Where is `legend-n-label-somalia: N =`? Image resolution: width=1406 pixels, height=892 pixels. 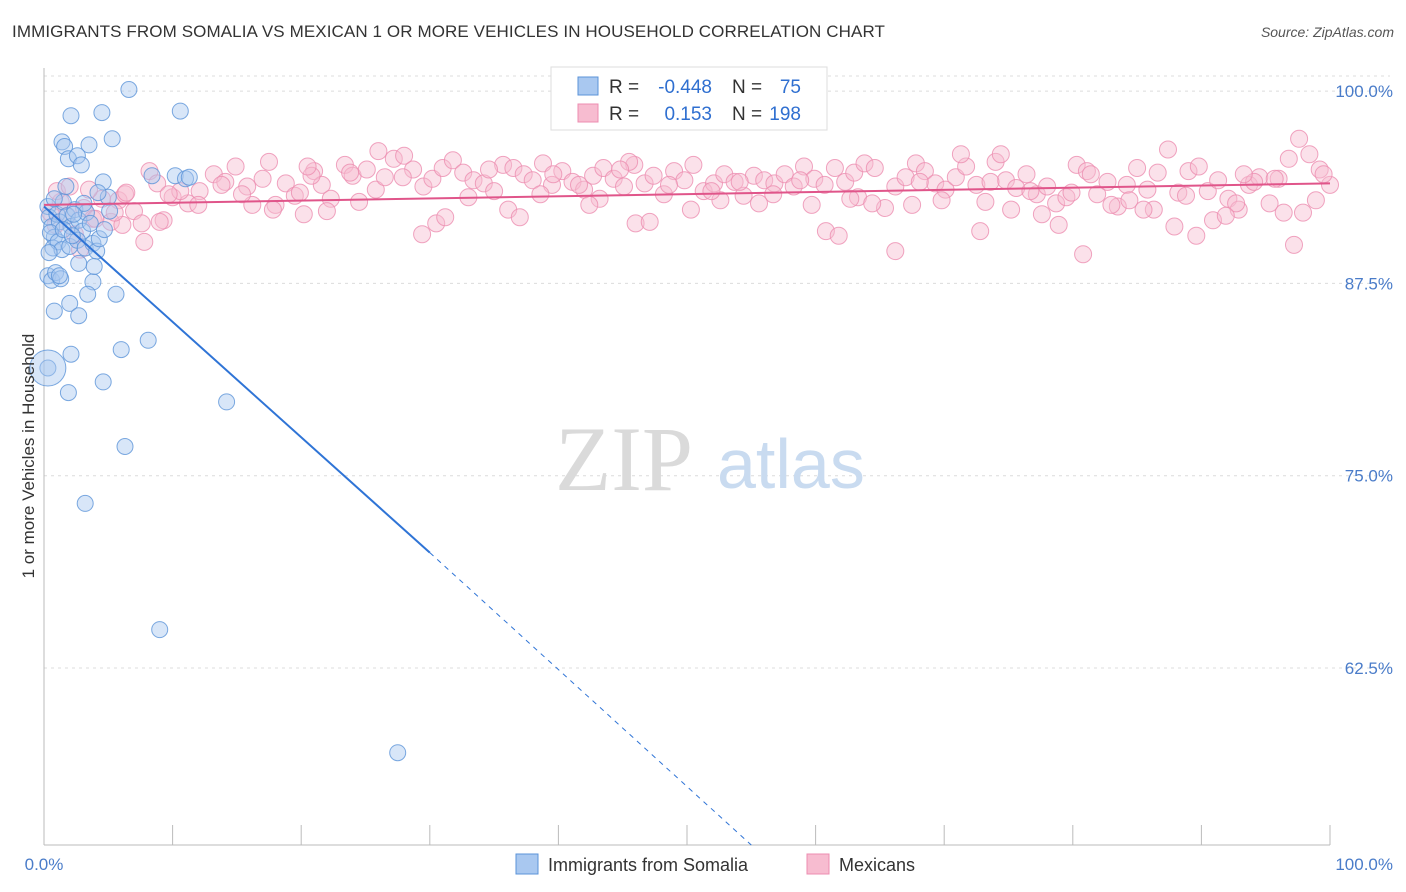
legend-n-label-somalia: N = is located at coordinates (747, 87).